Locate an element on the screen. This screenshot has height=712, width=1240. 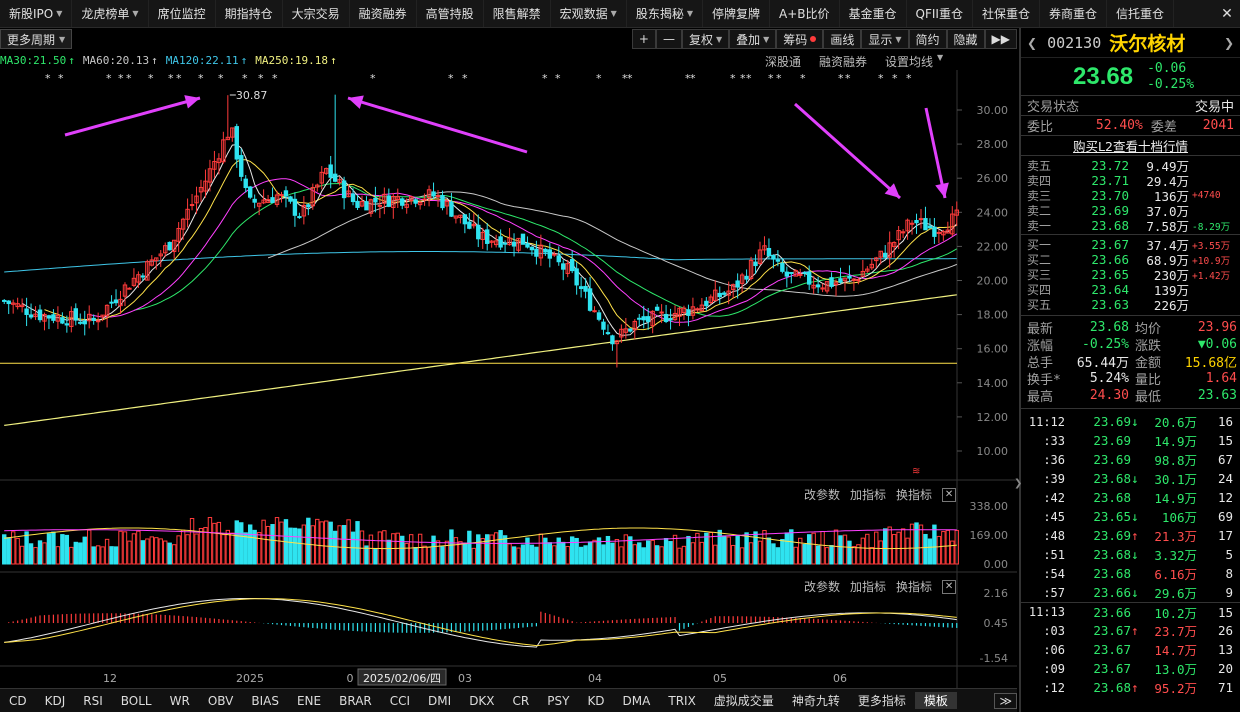
indicator-tab: TRIX is located at coordinates (682, 700).